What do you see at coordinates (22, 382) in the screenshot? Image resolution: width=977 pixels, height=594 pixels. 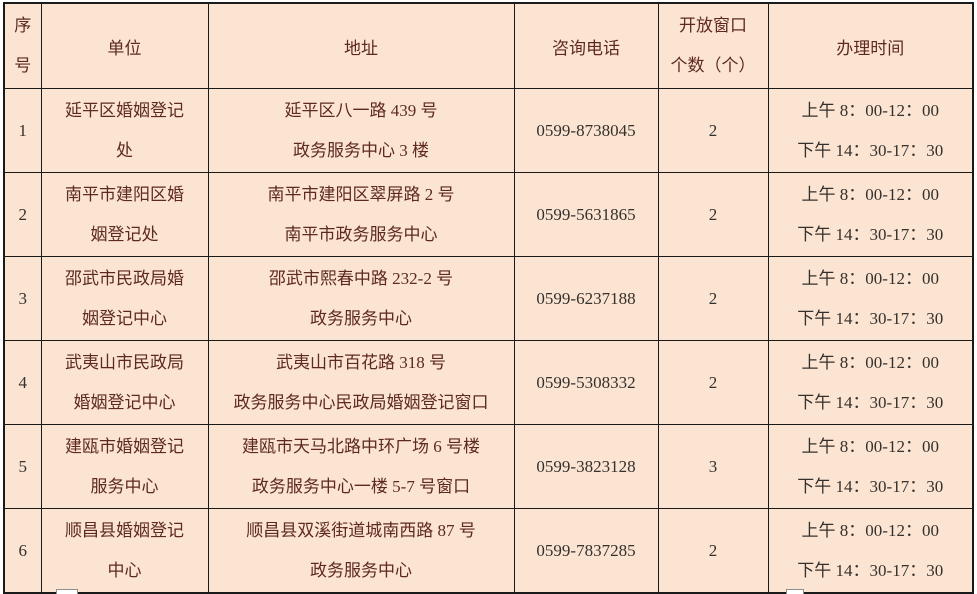 I see `cell-index: 4` at bounding box center [22, 382].